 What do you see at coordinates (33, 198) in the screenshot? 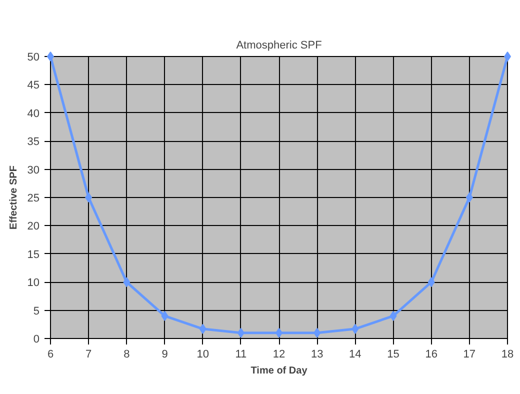
I see `y-tick-label: 25` at bounding box center [33, 198].